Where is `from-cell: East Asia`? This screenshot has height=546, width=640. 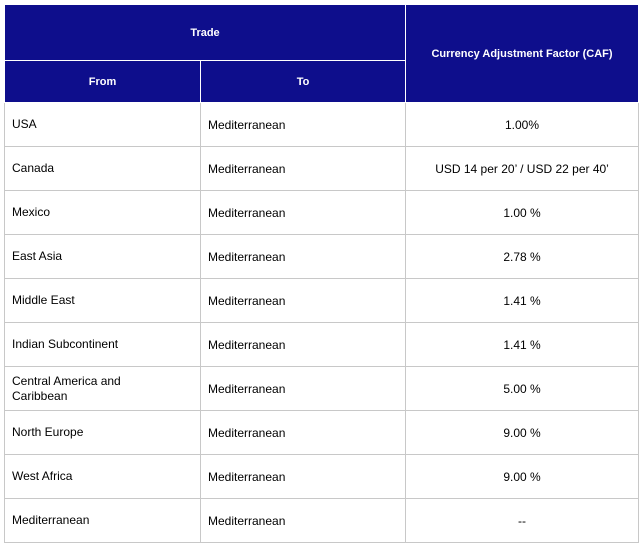 from-cell: East Asia is located at coordinates (102, 256).